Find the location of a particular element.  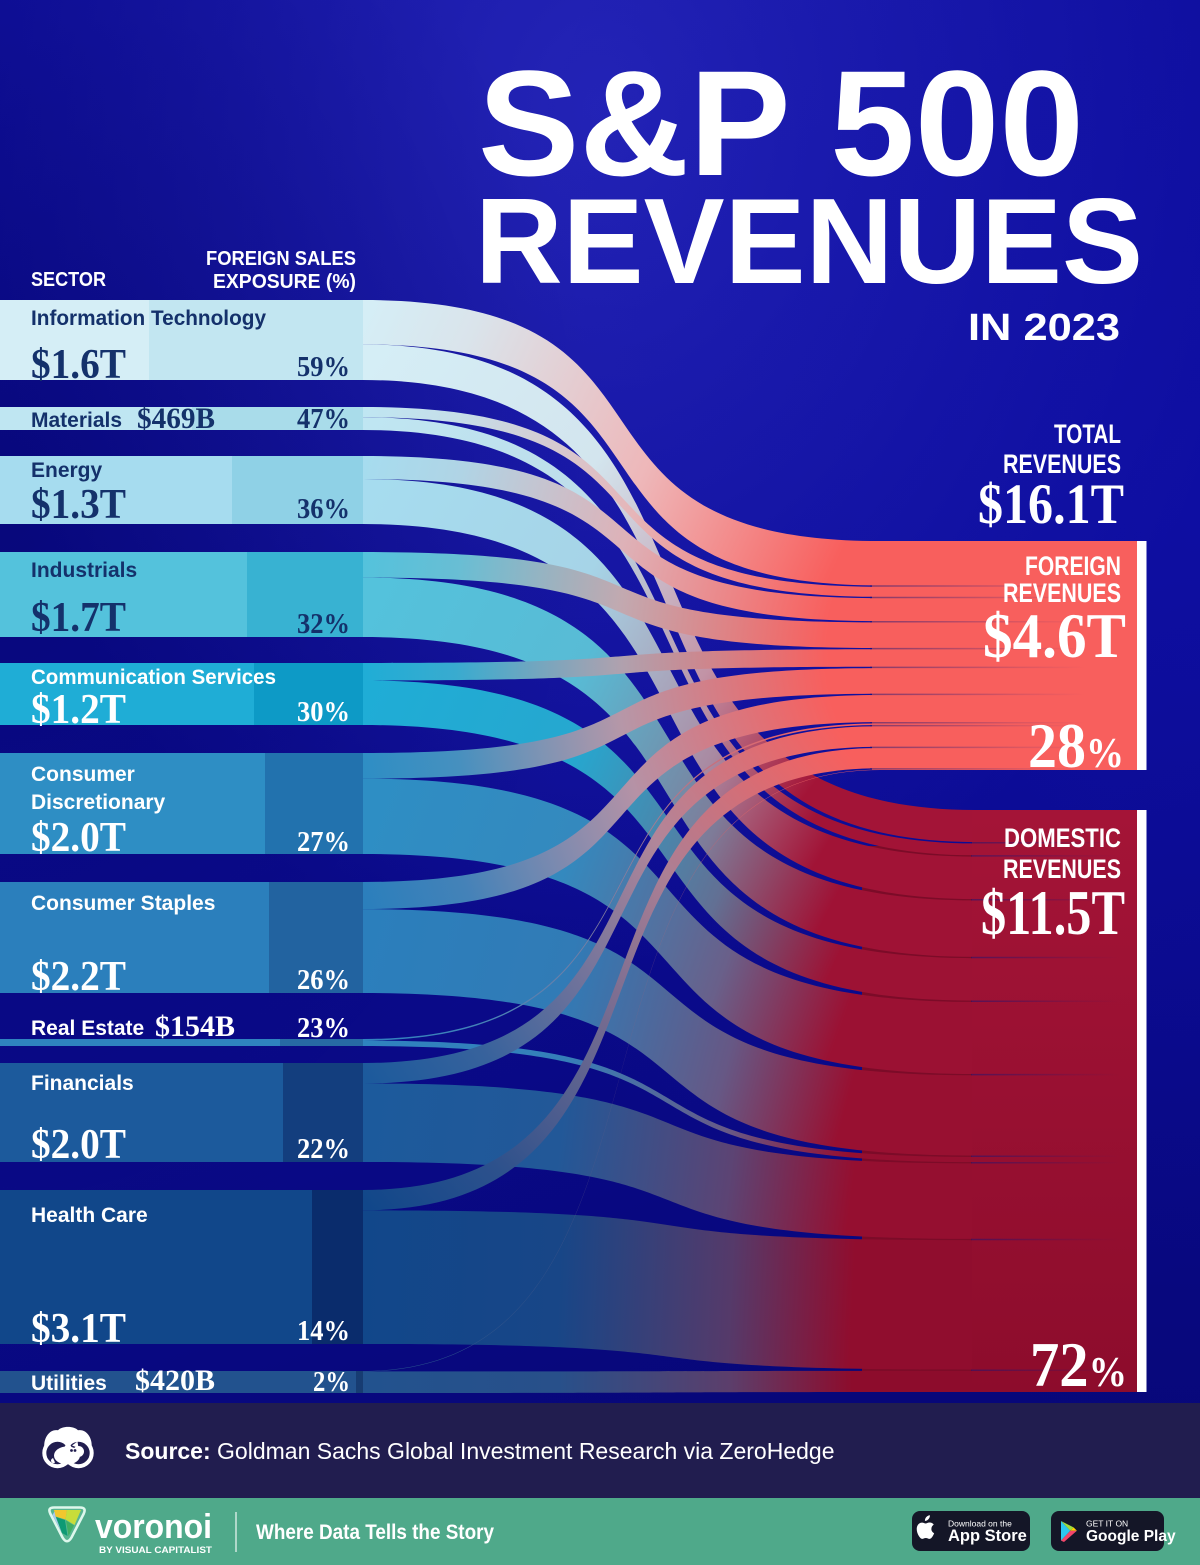

svg-text: Energy is located at coordinates (67, 470).